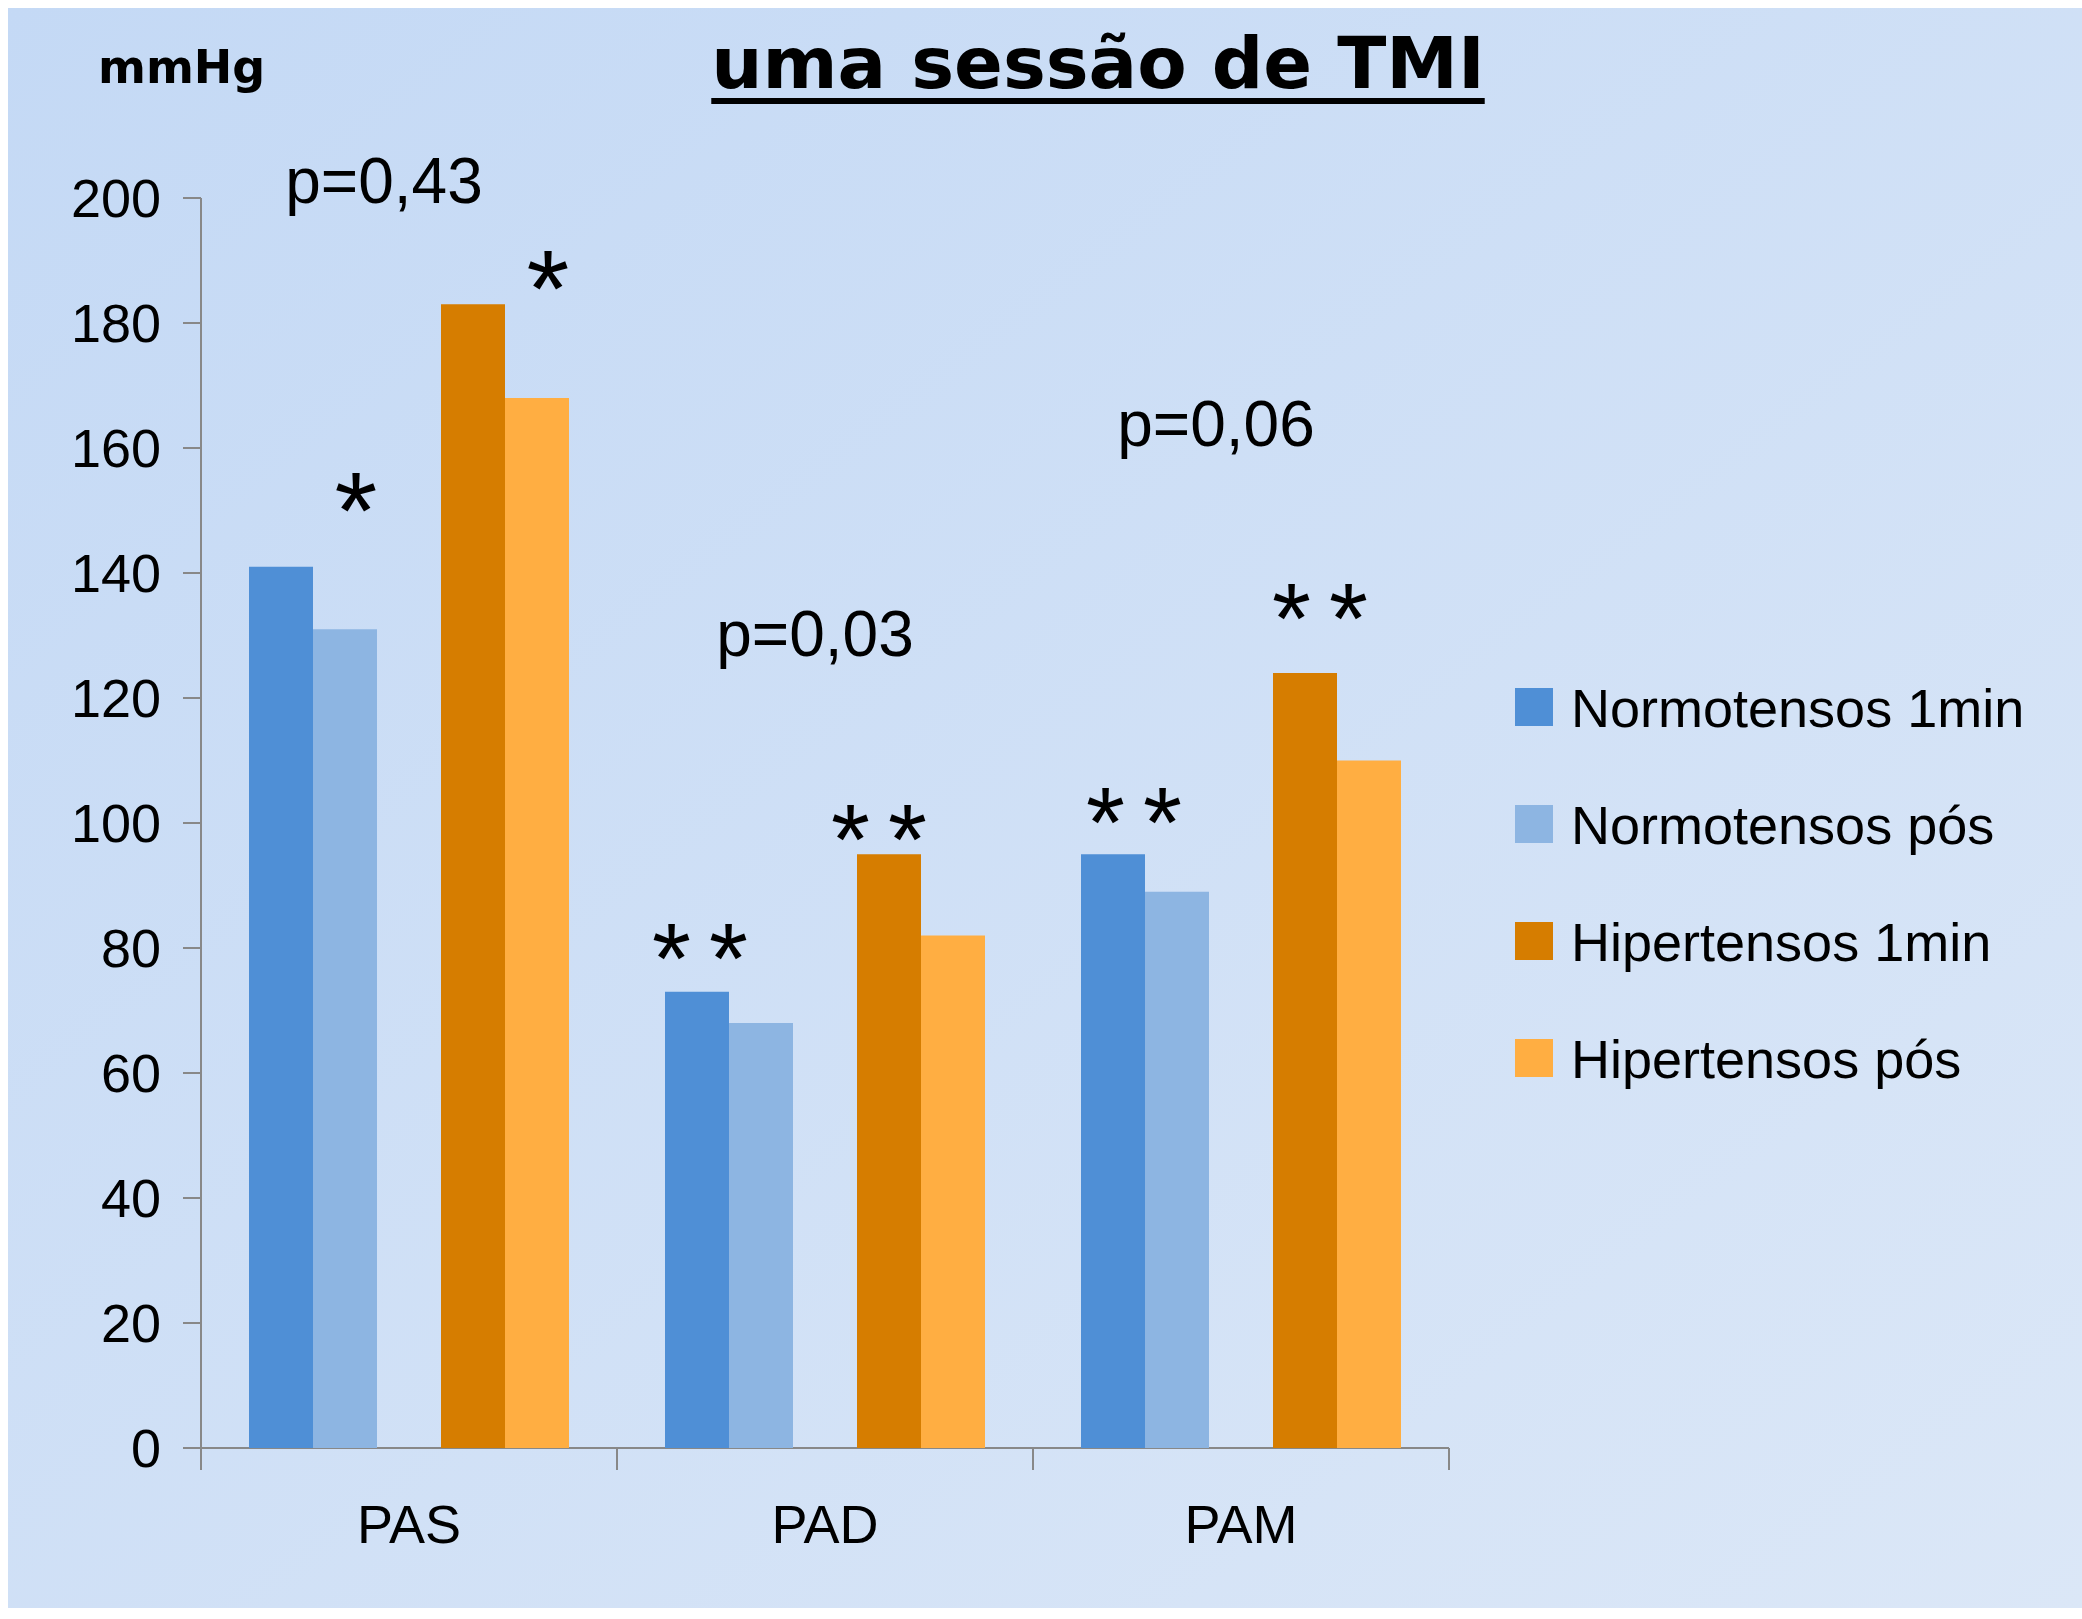  Describe the element at coordinates (1098, 63) in the screenshot. I see `chart-title: uma sessão de TMI` at that location.